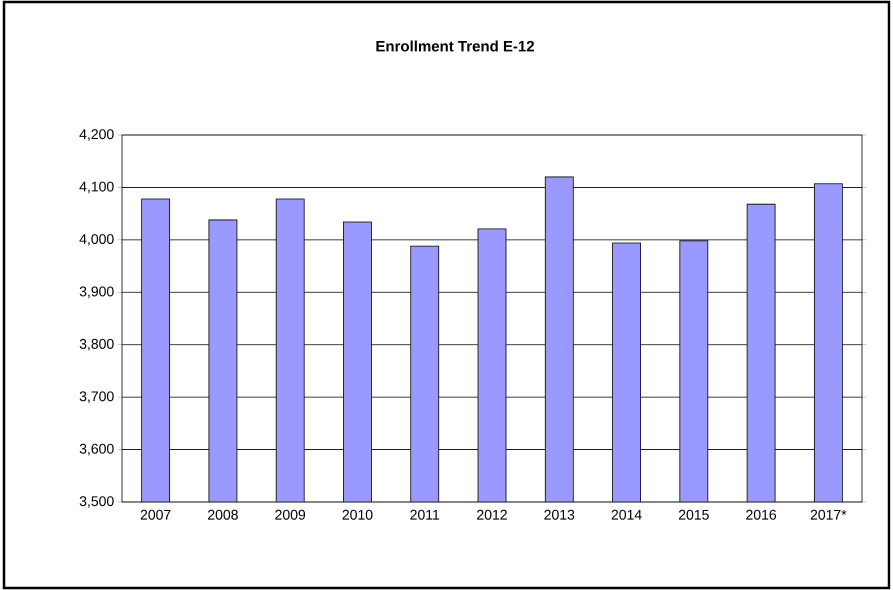 The height and width of the screenshot is (590, 893). I want to click on y-tick-label: 3,700, so click(97, 397).